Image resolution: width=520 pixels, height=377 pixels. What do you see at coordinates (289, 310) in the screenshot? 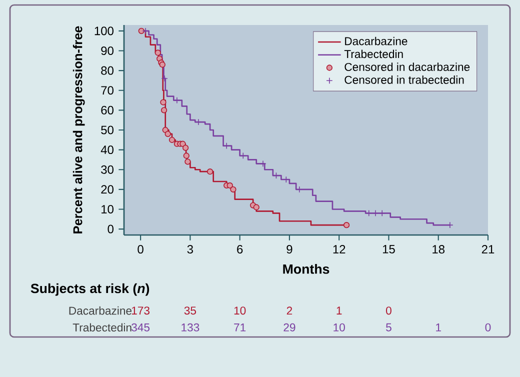
I see `text: 2` at bounding box center [289, 310].